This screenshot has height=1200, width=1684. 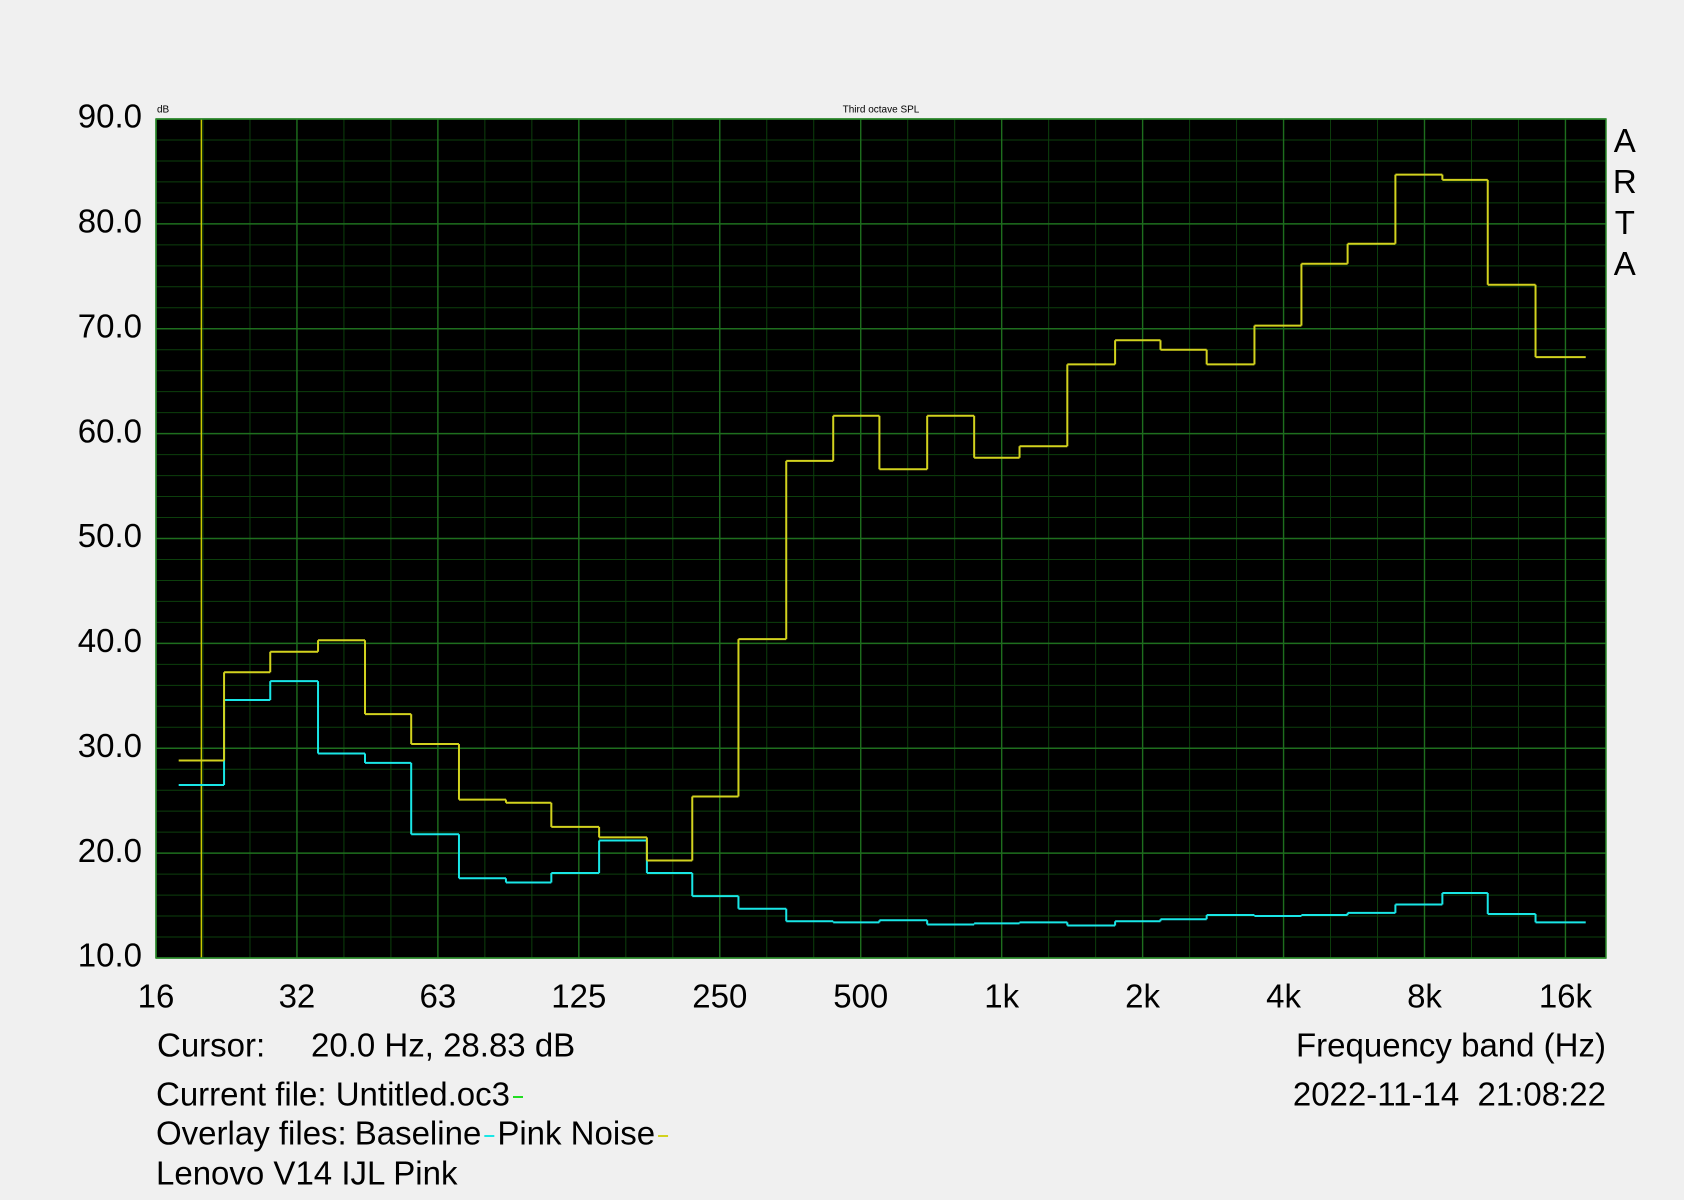 What do you see at coordinates (1451, 1045) in the screenshot?
I see `x-axis-title: Frequency band (Hz)` at bounding box center [1451, 1045].